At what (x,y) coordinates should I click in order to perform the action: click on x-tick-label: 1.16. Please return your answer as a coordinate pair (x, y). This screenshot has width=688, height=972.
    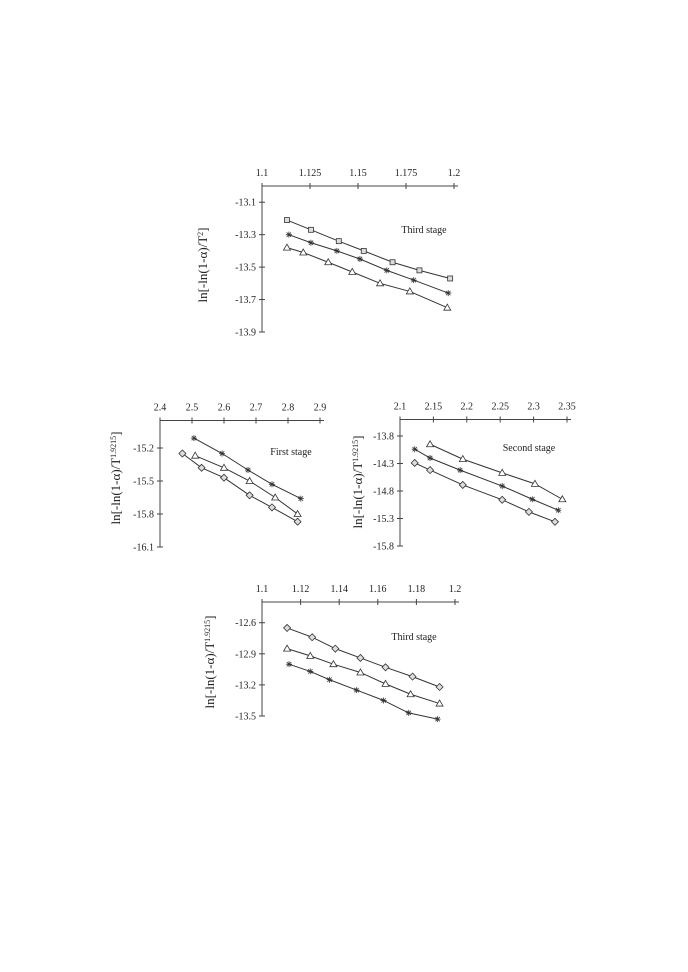
    Looking at the image, I should click on (378, 589).